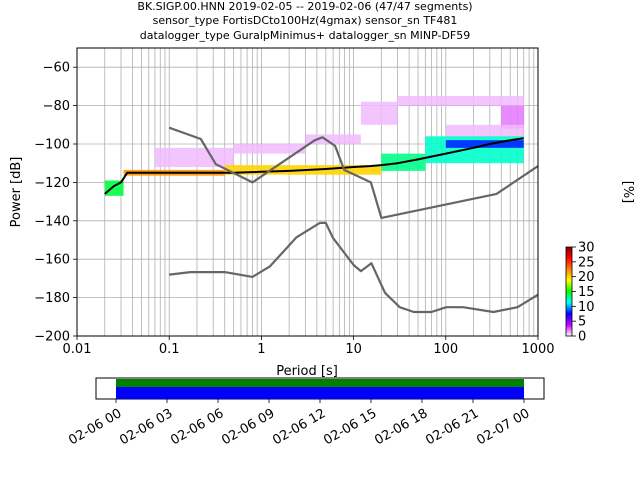 The width and height of the screenshot is (640, 480). I want to click on colorbar-tick-label: 15, so click(586, 292).